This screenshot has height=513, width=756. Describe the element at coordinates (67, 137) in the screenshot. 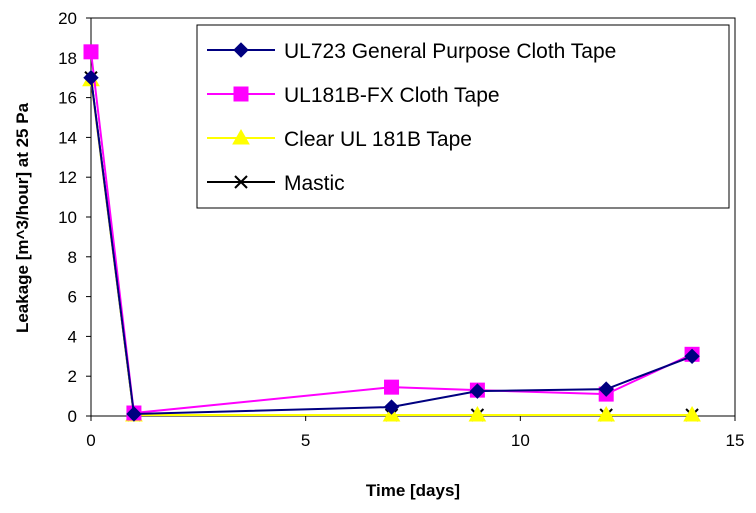

I see `y-tick-label: 14` at that location.